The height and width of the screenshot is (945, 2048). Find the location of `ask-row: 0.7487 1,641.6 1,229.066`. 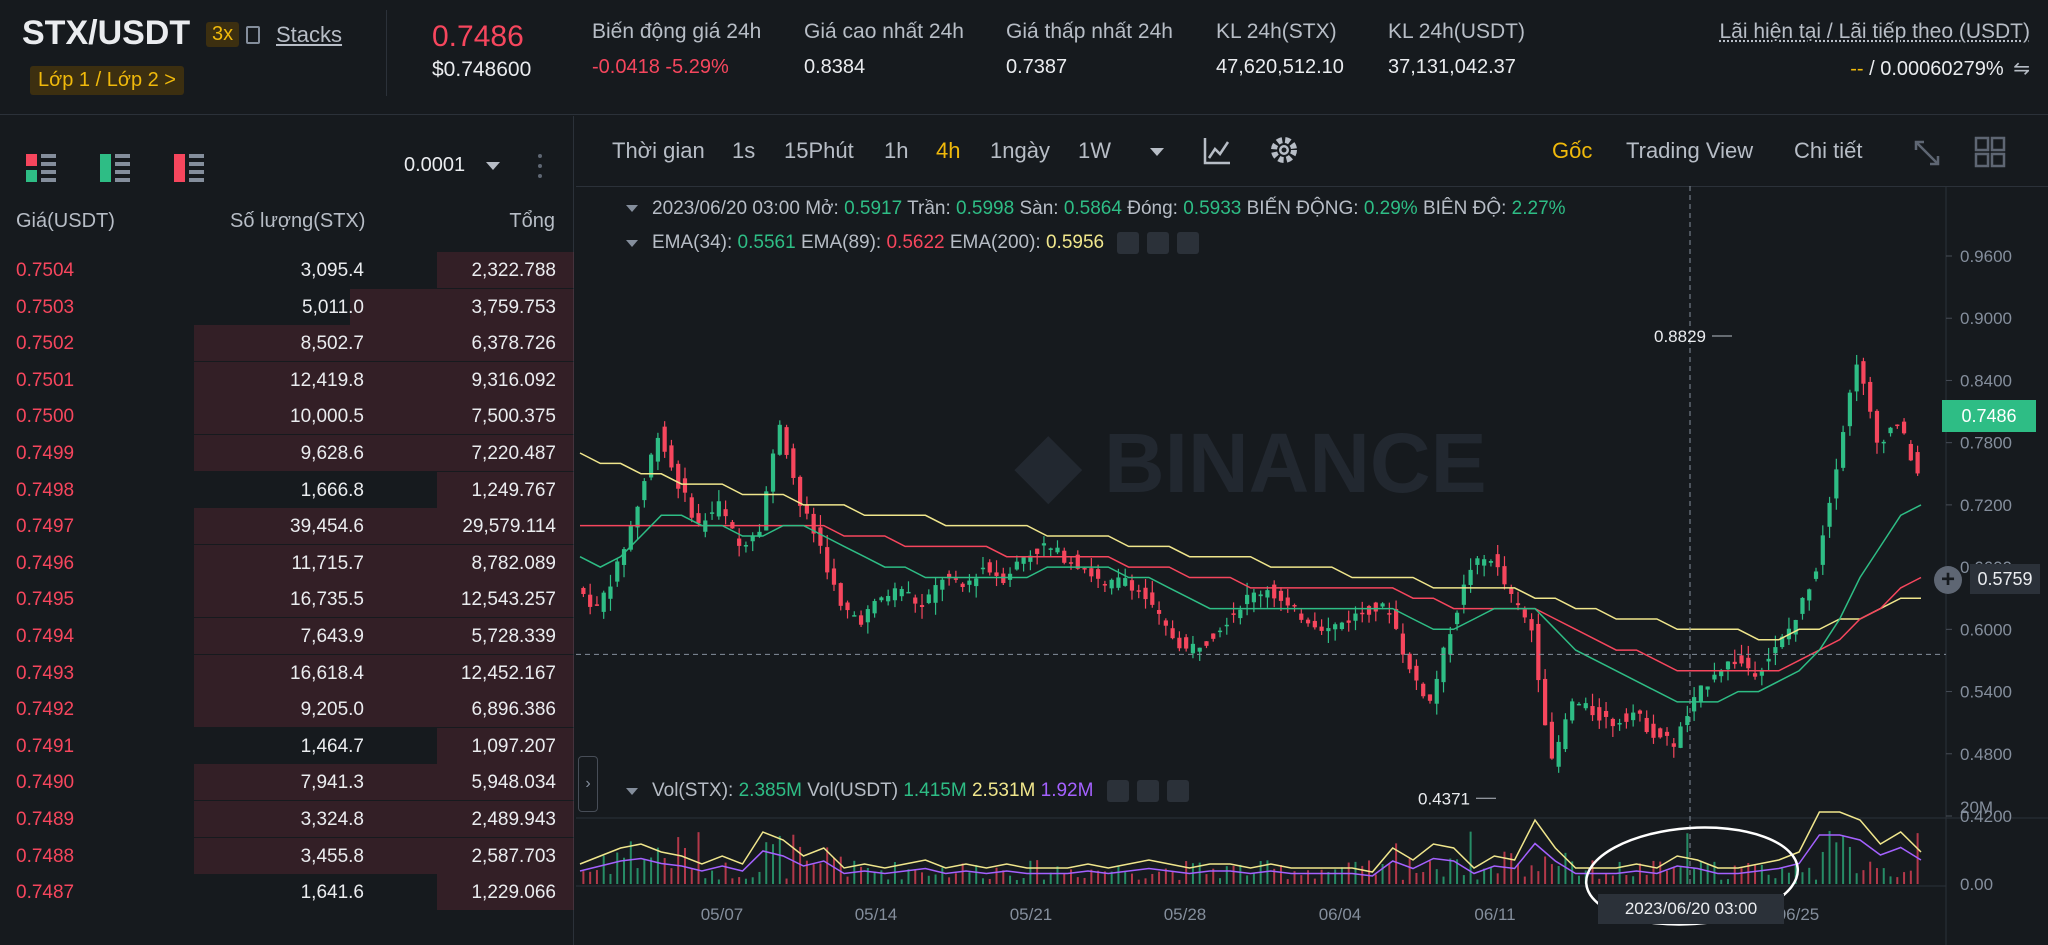

ask-row: 0.7487 1,641.6 1,229.066 is located at coordinates (287, 892).